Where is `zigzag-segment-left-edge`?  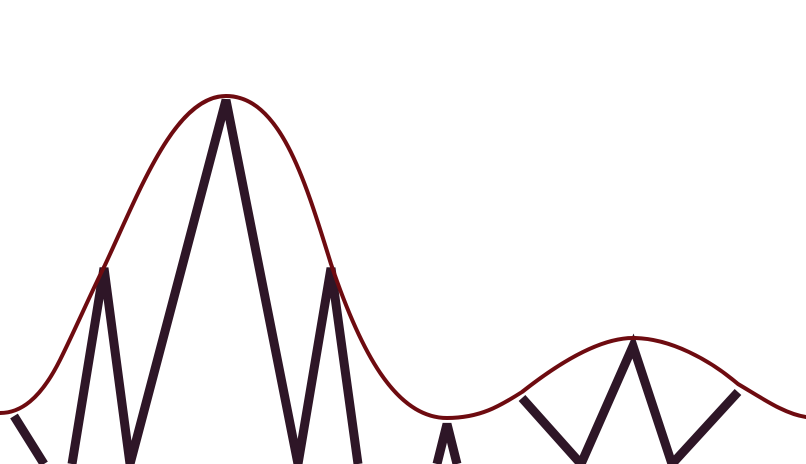
zigzag-segment-left-edge is located at coordinates (29, 438).